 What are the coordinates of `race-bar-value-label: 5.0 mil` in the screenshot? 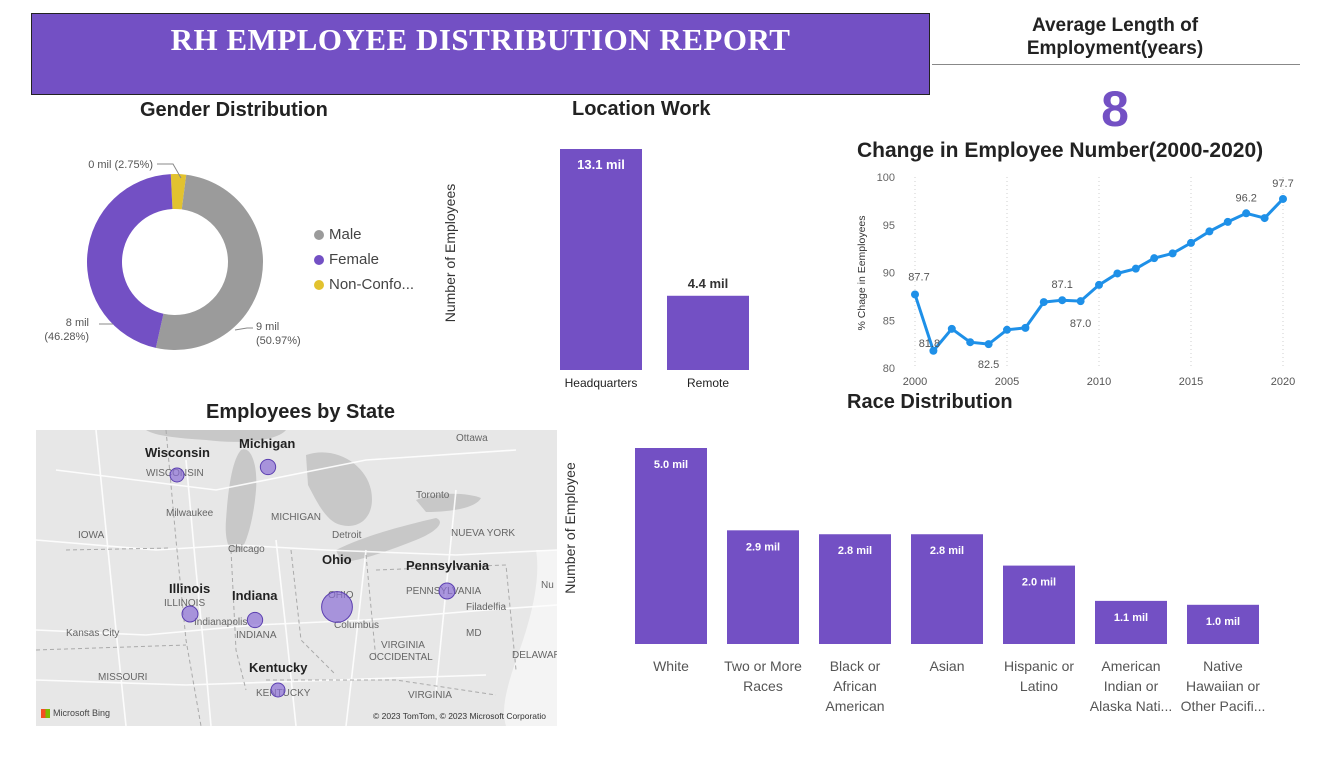 It's located at (671, 465).